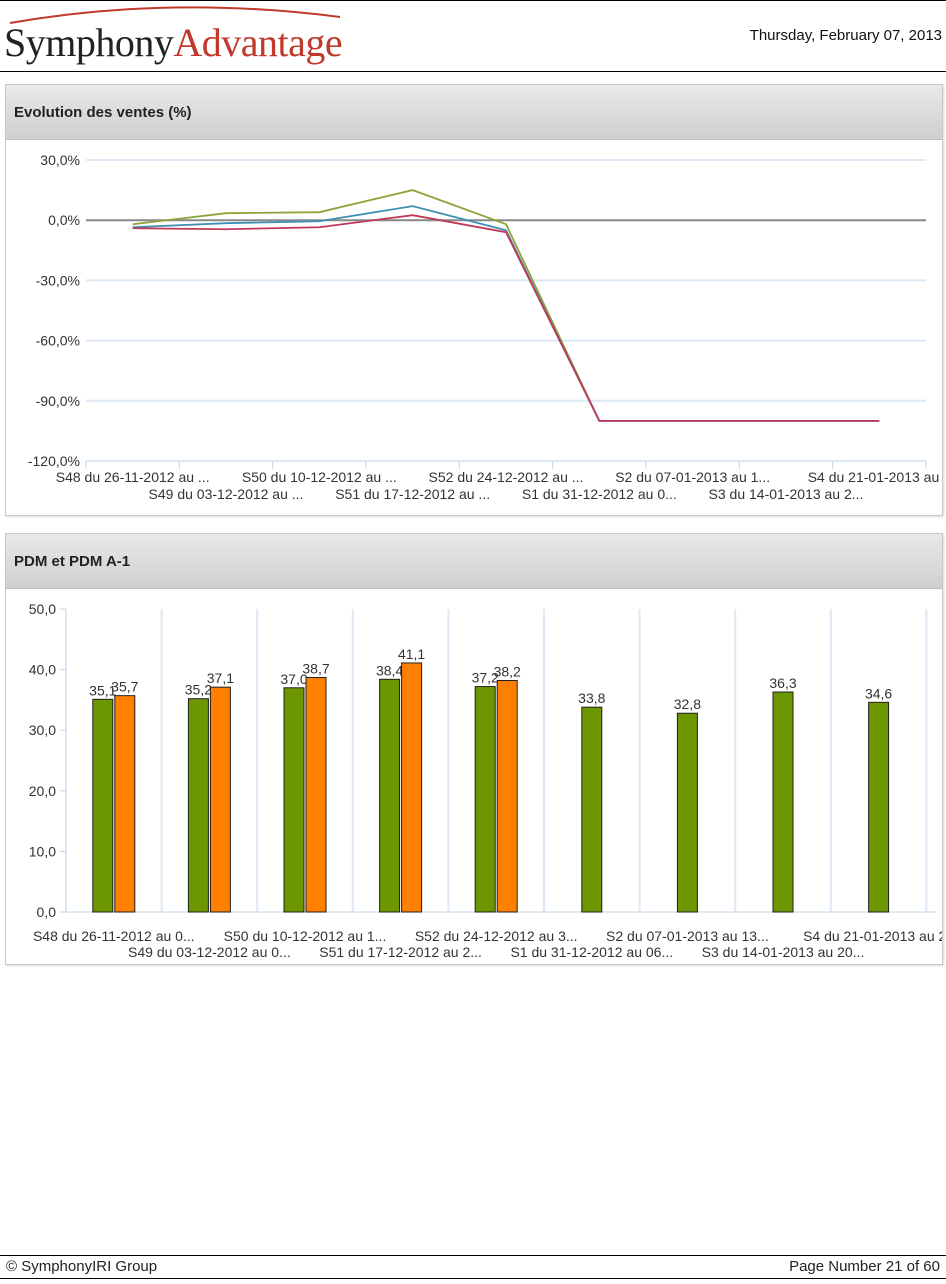  What do you see at coordinates (507, 672) in the screenshot?
I see `data-label: 38,2` at bounding box center [507, 672].